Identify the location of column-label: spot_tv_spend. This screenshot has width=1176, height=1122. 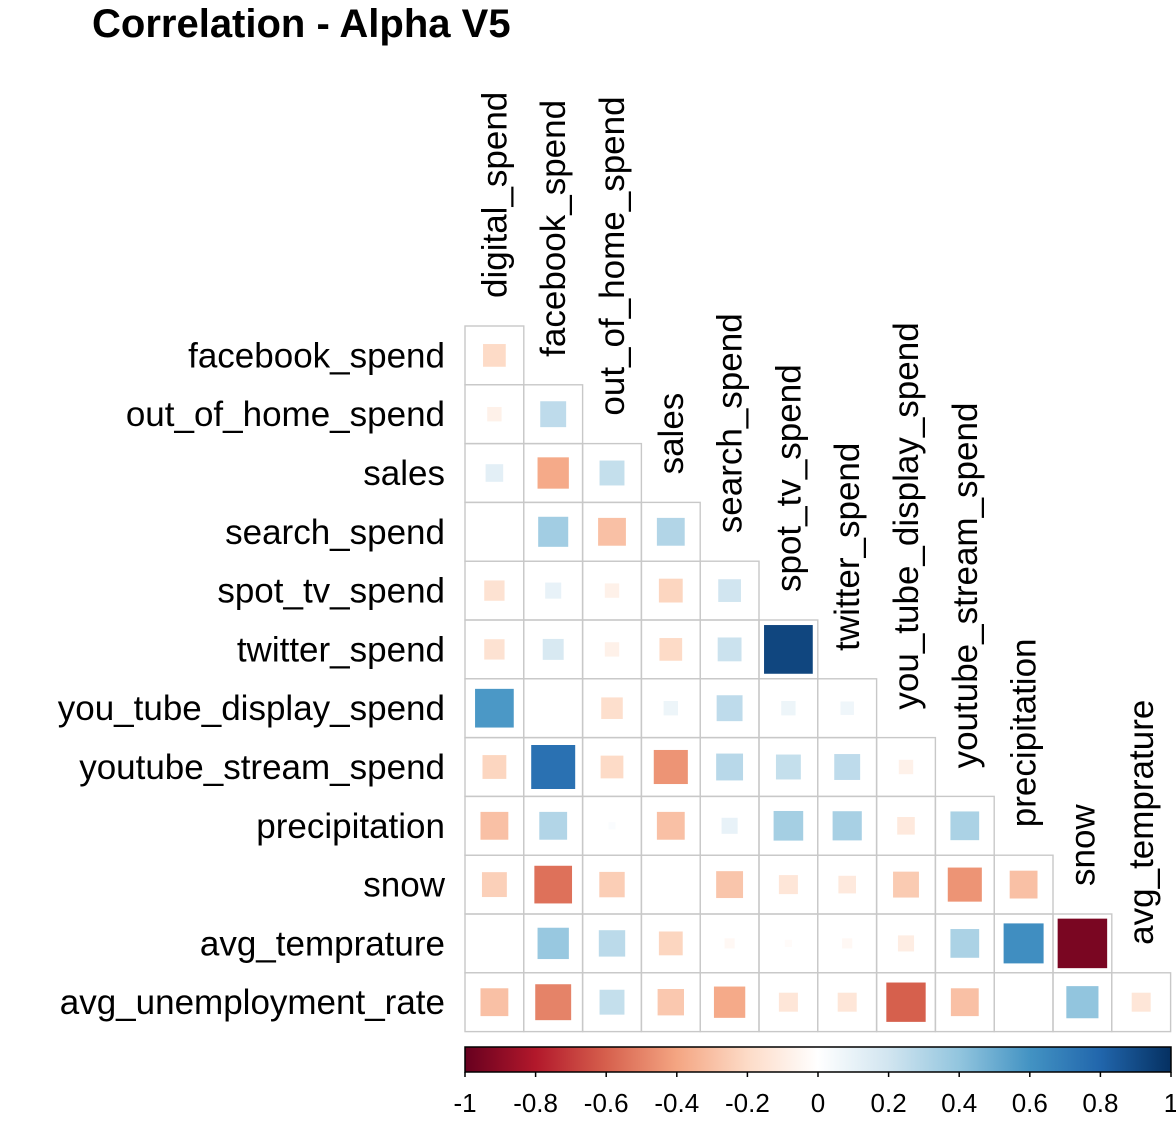
(788, 478).